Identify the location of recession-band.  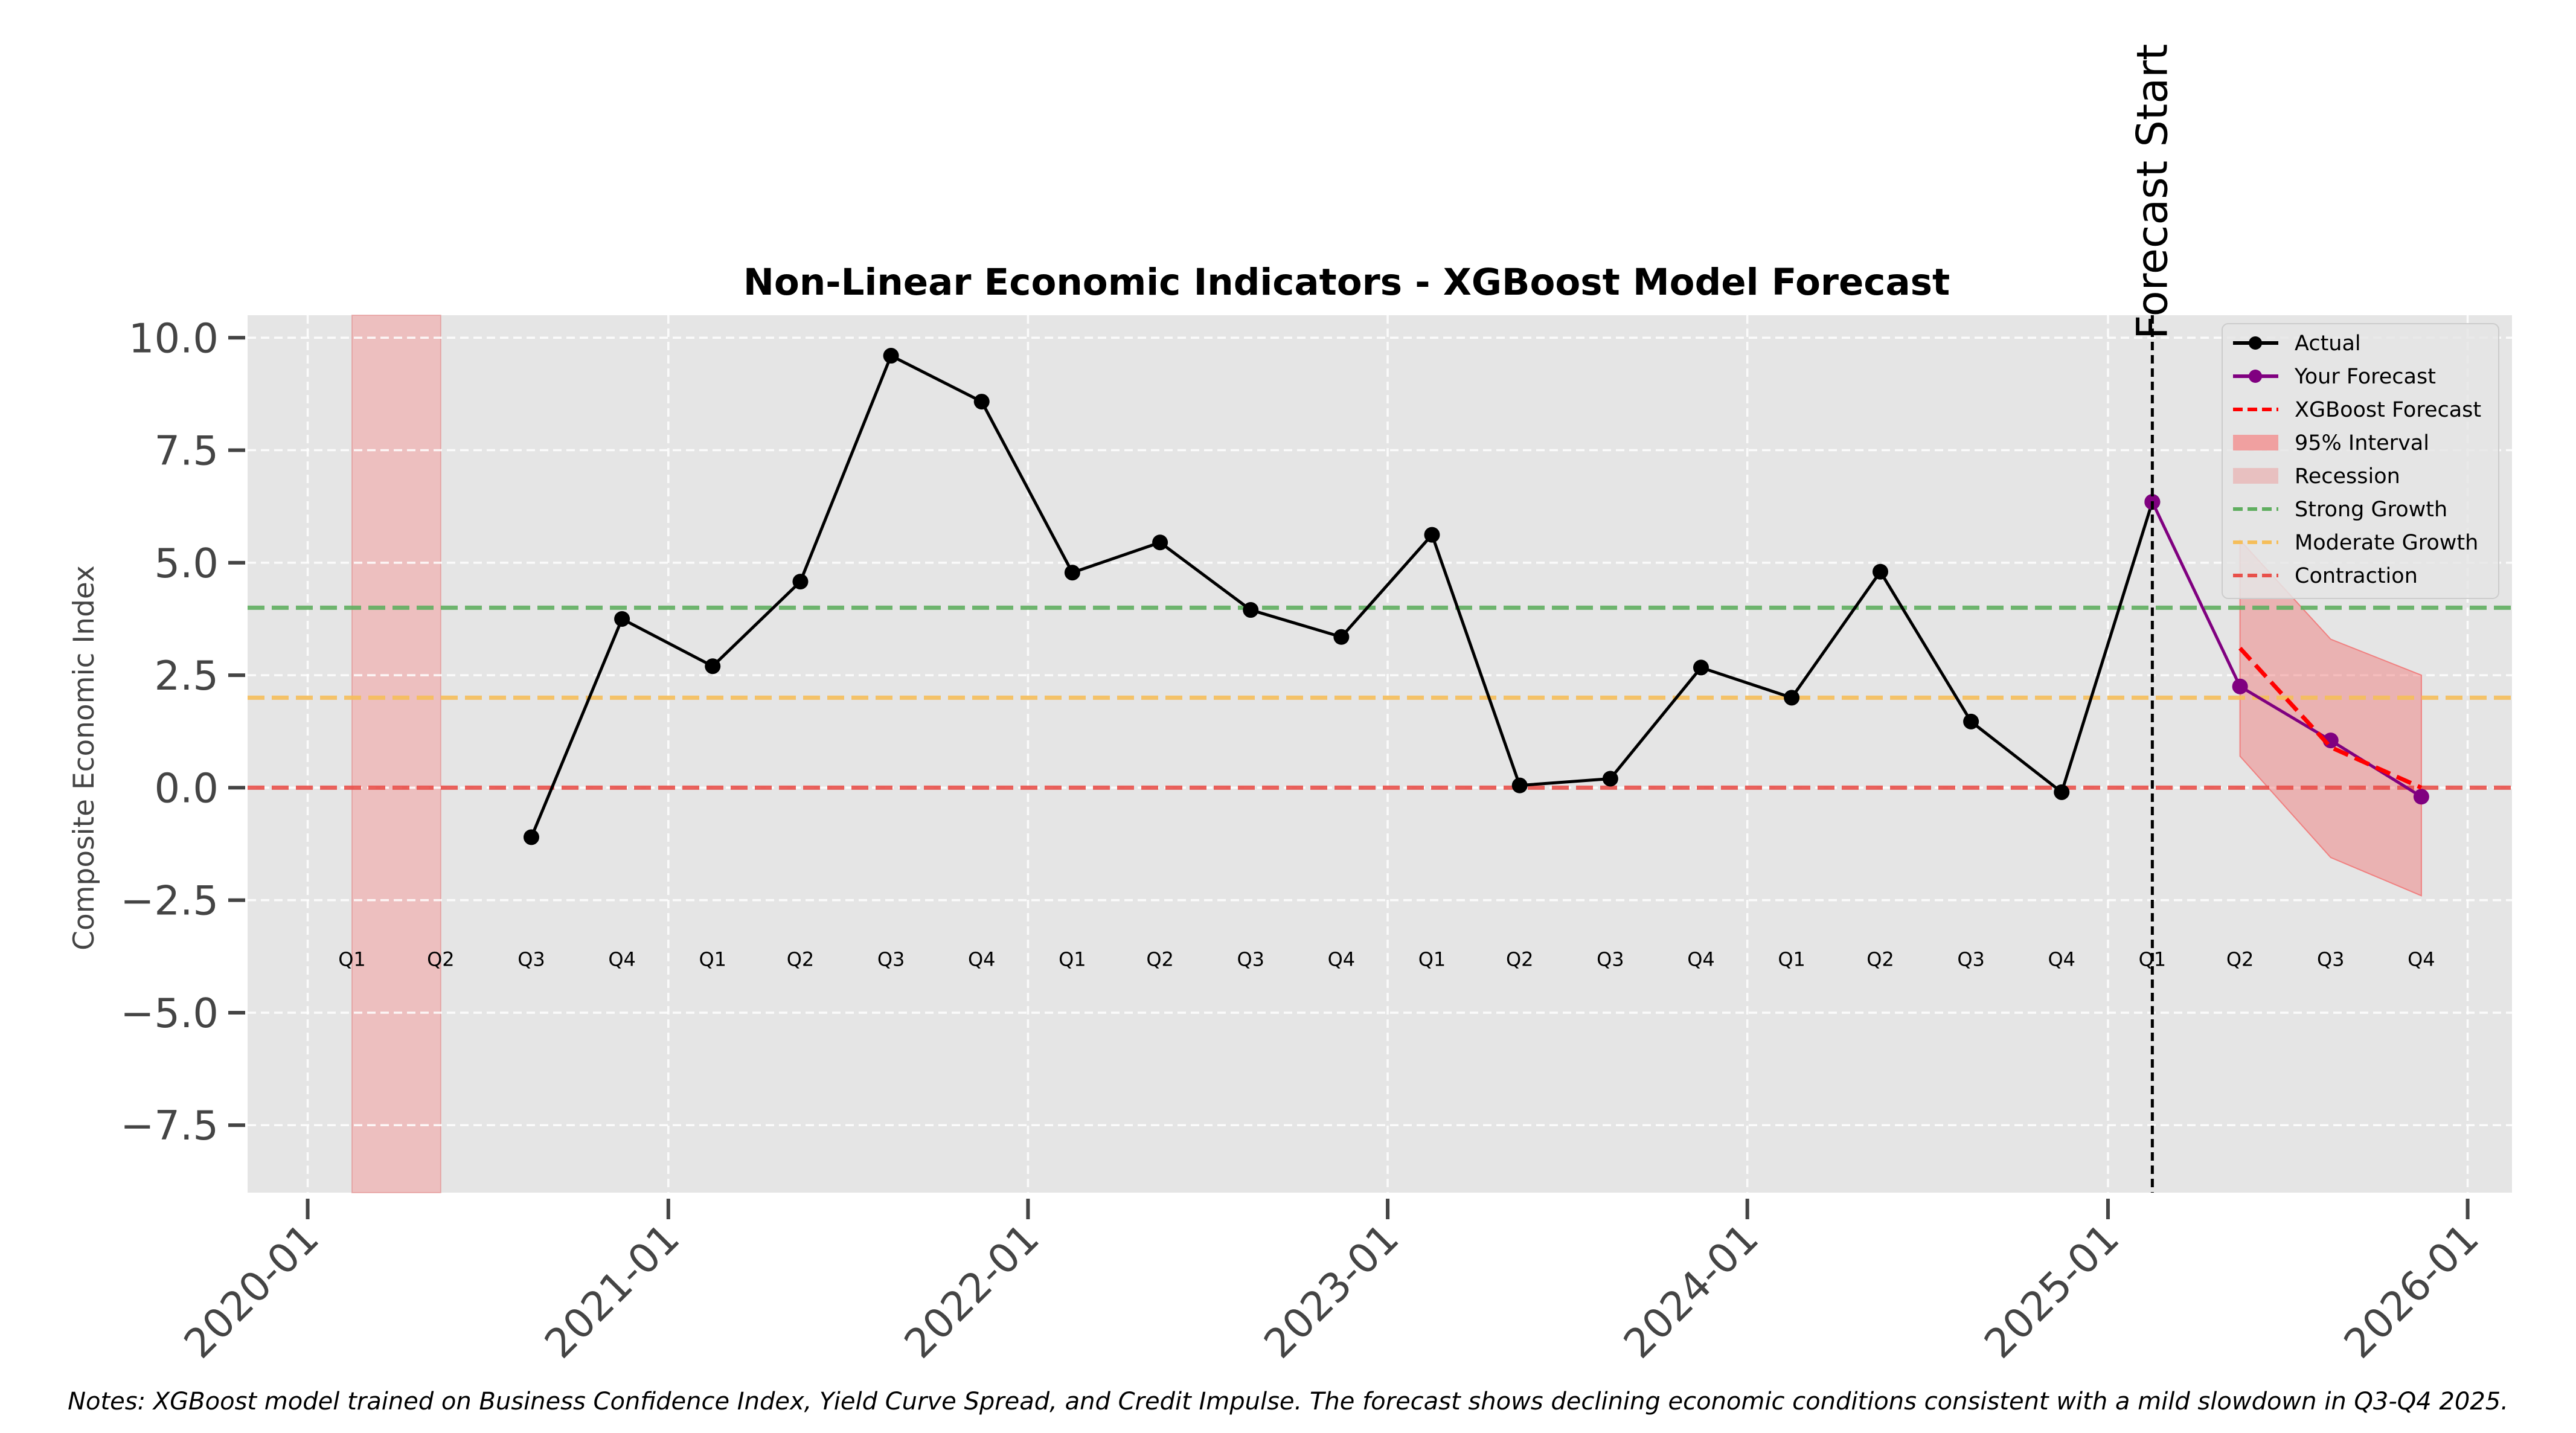
(396, 754).